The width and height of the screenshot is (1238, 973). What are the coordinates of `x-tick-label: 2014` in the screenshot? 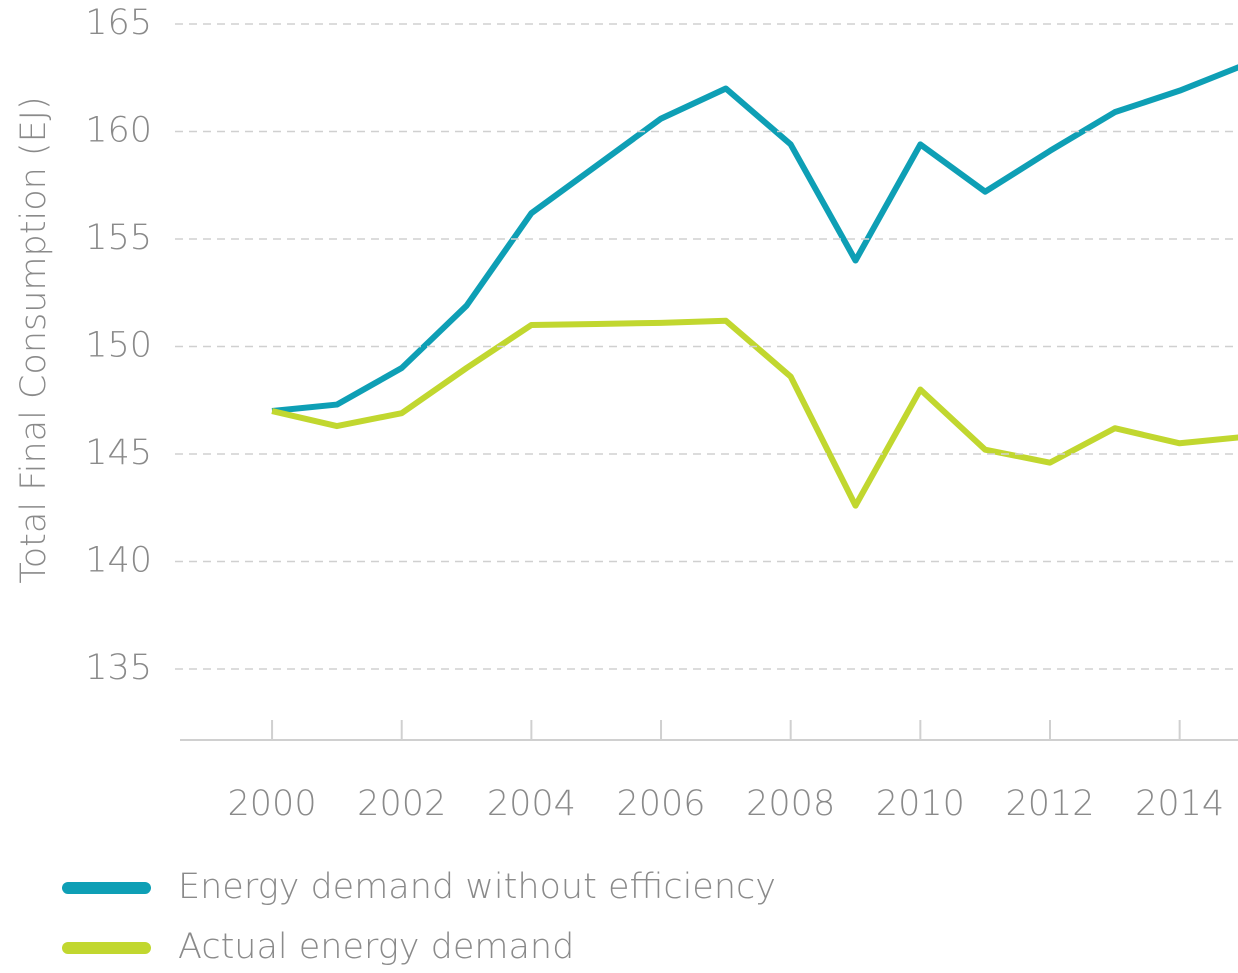 It's located at (1179, 804).